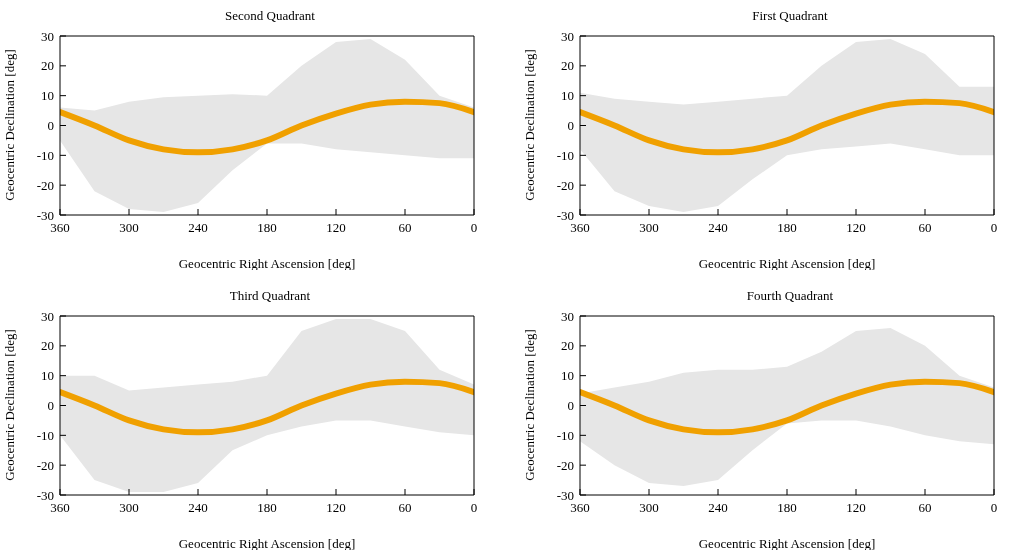 Image resolution: width=1018 pixels, height=550 pixels. What do you see at coordinates (270, 296) in the screenshot?
I see `chart-title: Third Quadrant` at bounding box center [270, 296].